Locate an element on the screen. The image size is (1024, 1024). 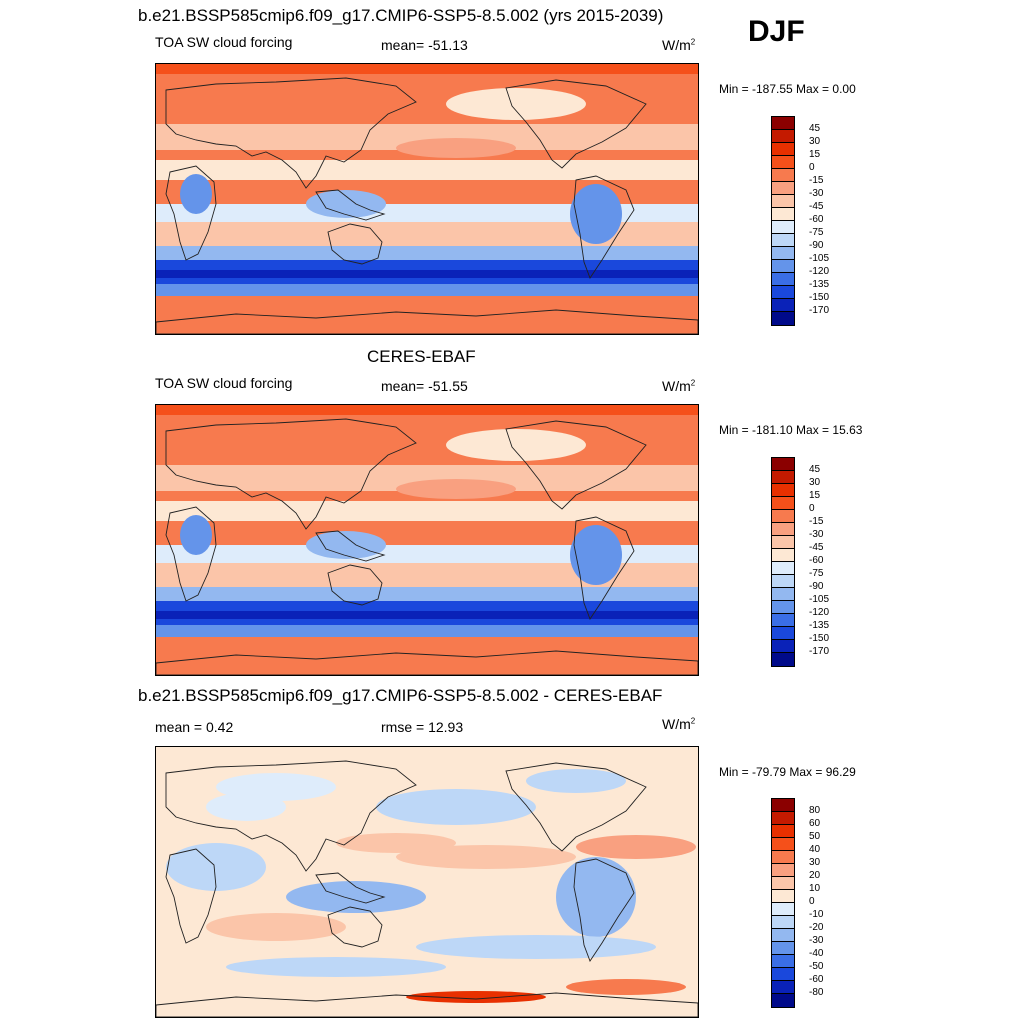
panel-diff-rmse: rmse = 12.93 is located at coordinates (422, 727).